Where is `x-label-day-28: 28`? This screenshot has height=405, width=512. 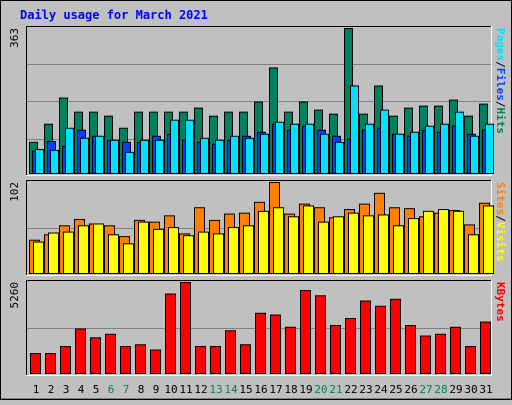 x-label-day-28: 28 is located at coordinates (440, 389).